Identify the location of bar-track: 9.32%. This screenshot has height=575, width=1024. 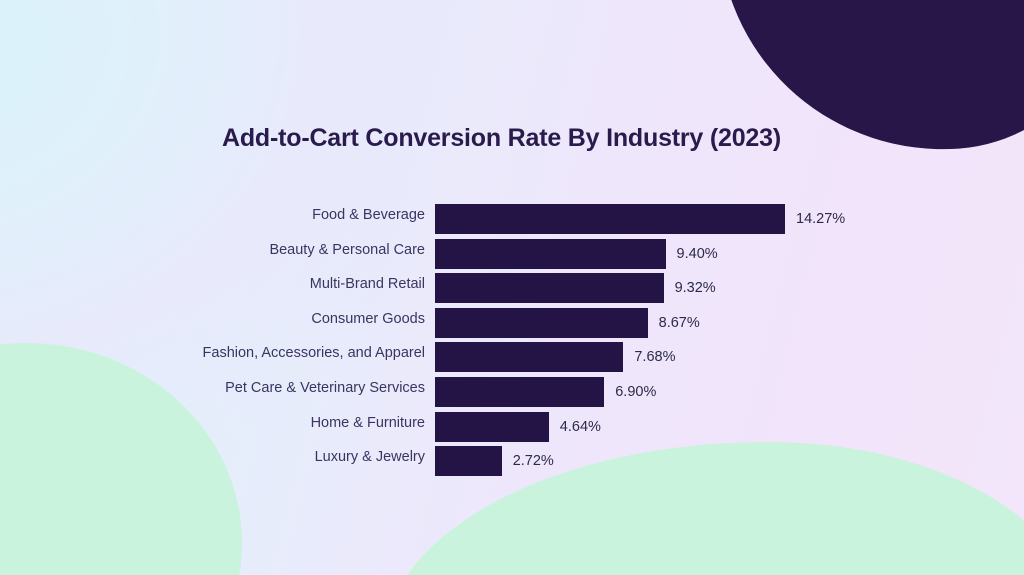
(729, 288).